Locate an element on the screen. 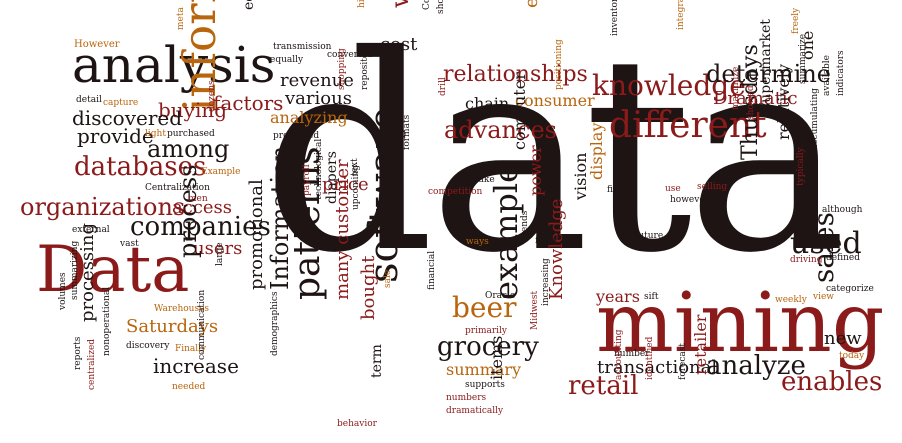  word-grocery: grocery is located at coordinates (488, 347).